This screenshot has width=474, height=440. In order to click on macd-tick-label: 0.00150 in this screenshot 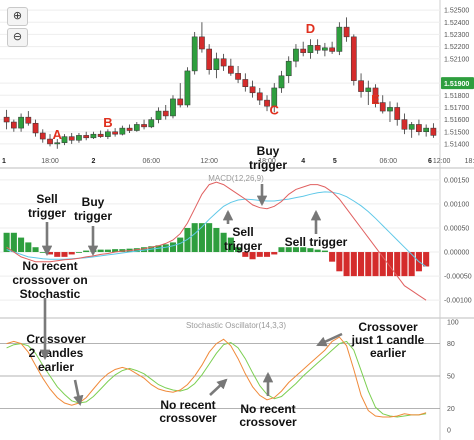, I will do `click(456, 180)`.